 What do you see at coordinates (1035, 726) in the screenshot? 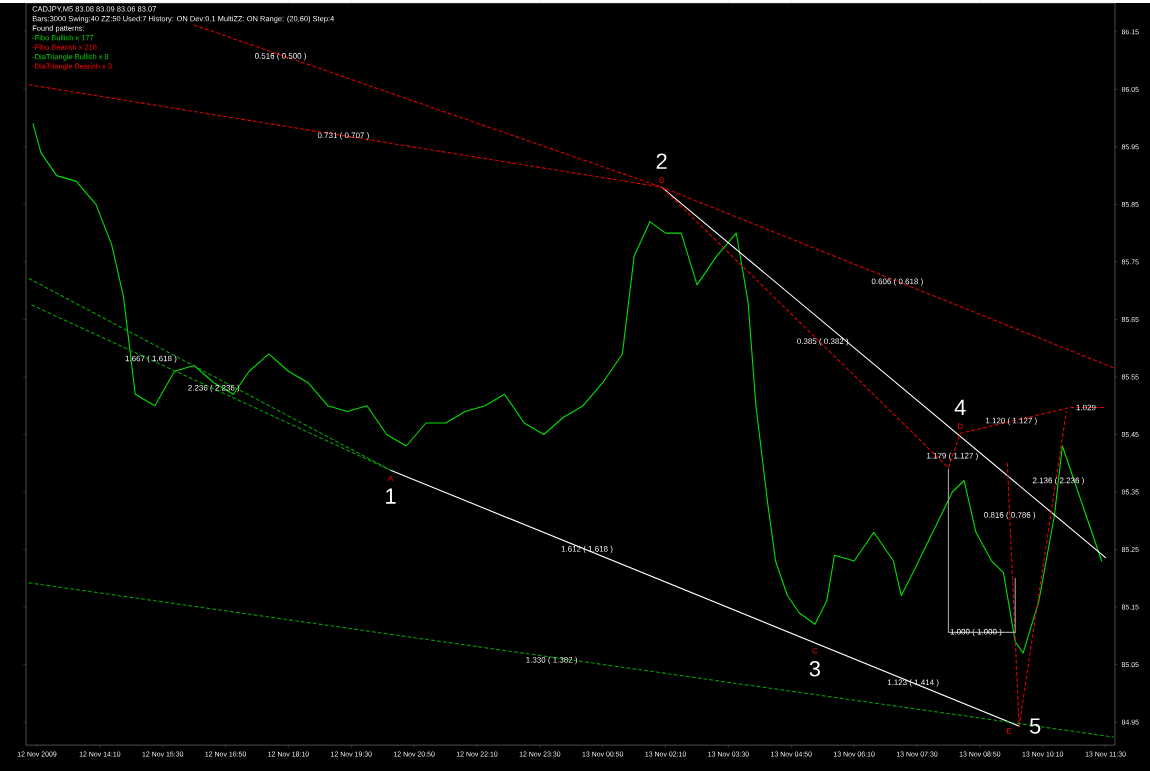
I see `annotation: 5` at bounding box center [1035, 726].